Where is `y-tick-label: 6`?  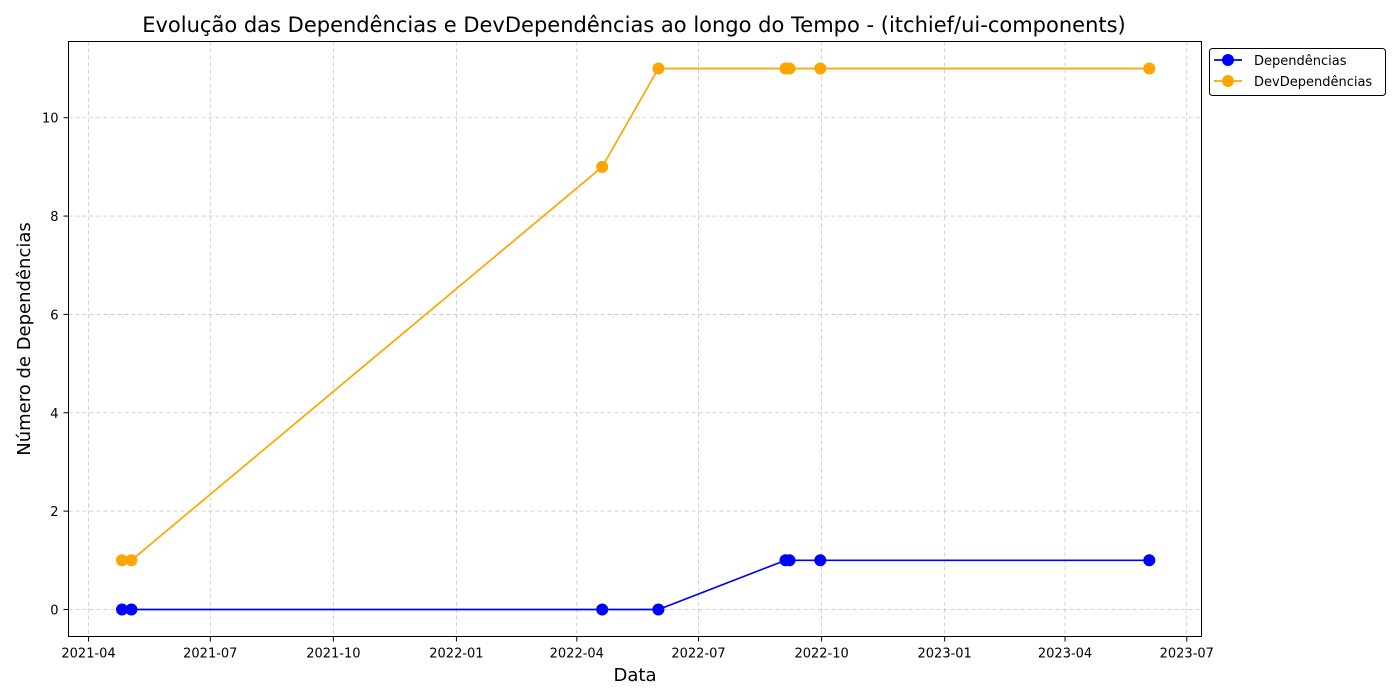 y-tick-label: 6 is located at coordinates (54, 315).